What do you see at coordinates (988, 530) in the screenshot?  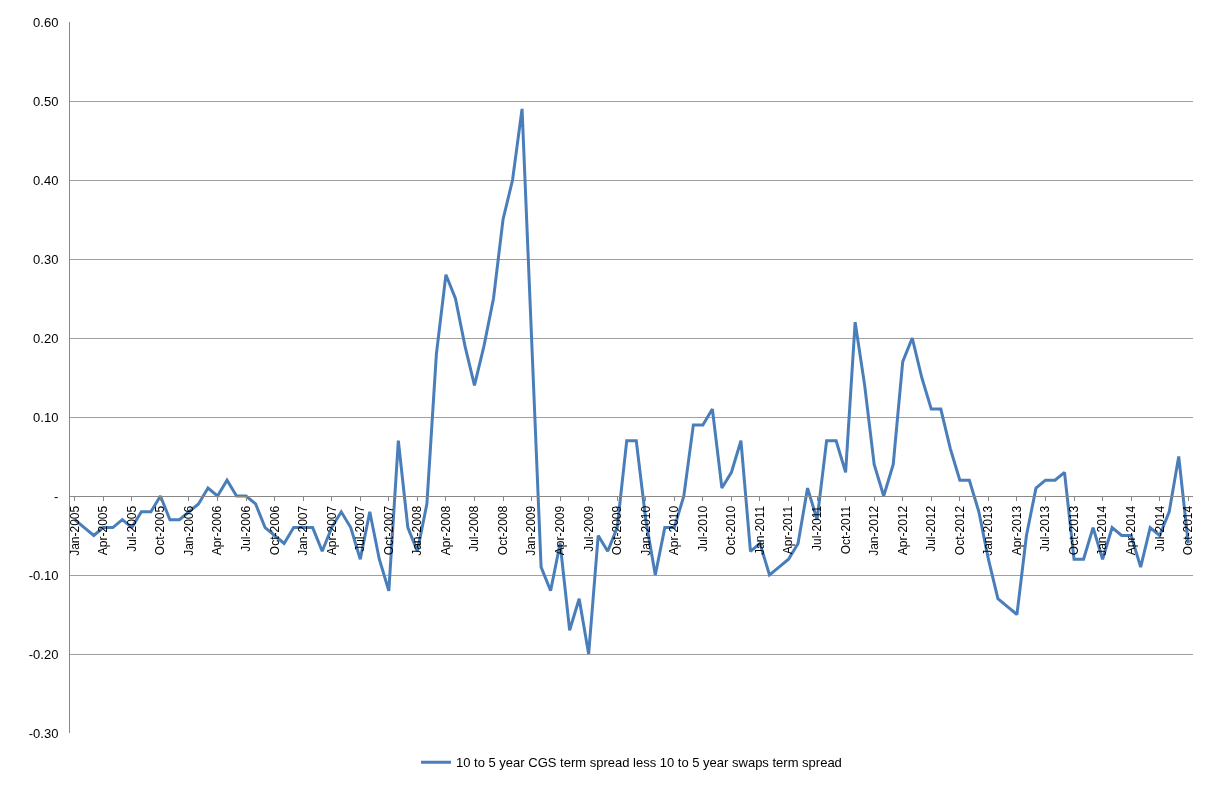 I see `x-tick-label: Jan-2013` at bounding box center [988, 530].